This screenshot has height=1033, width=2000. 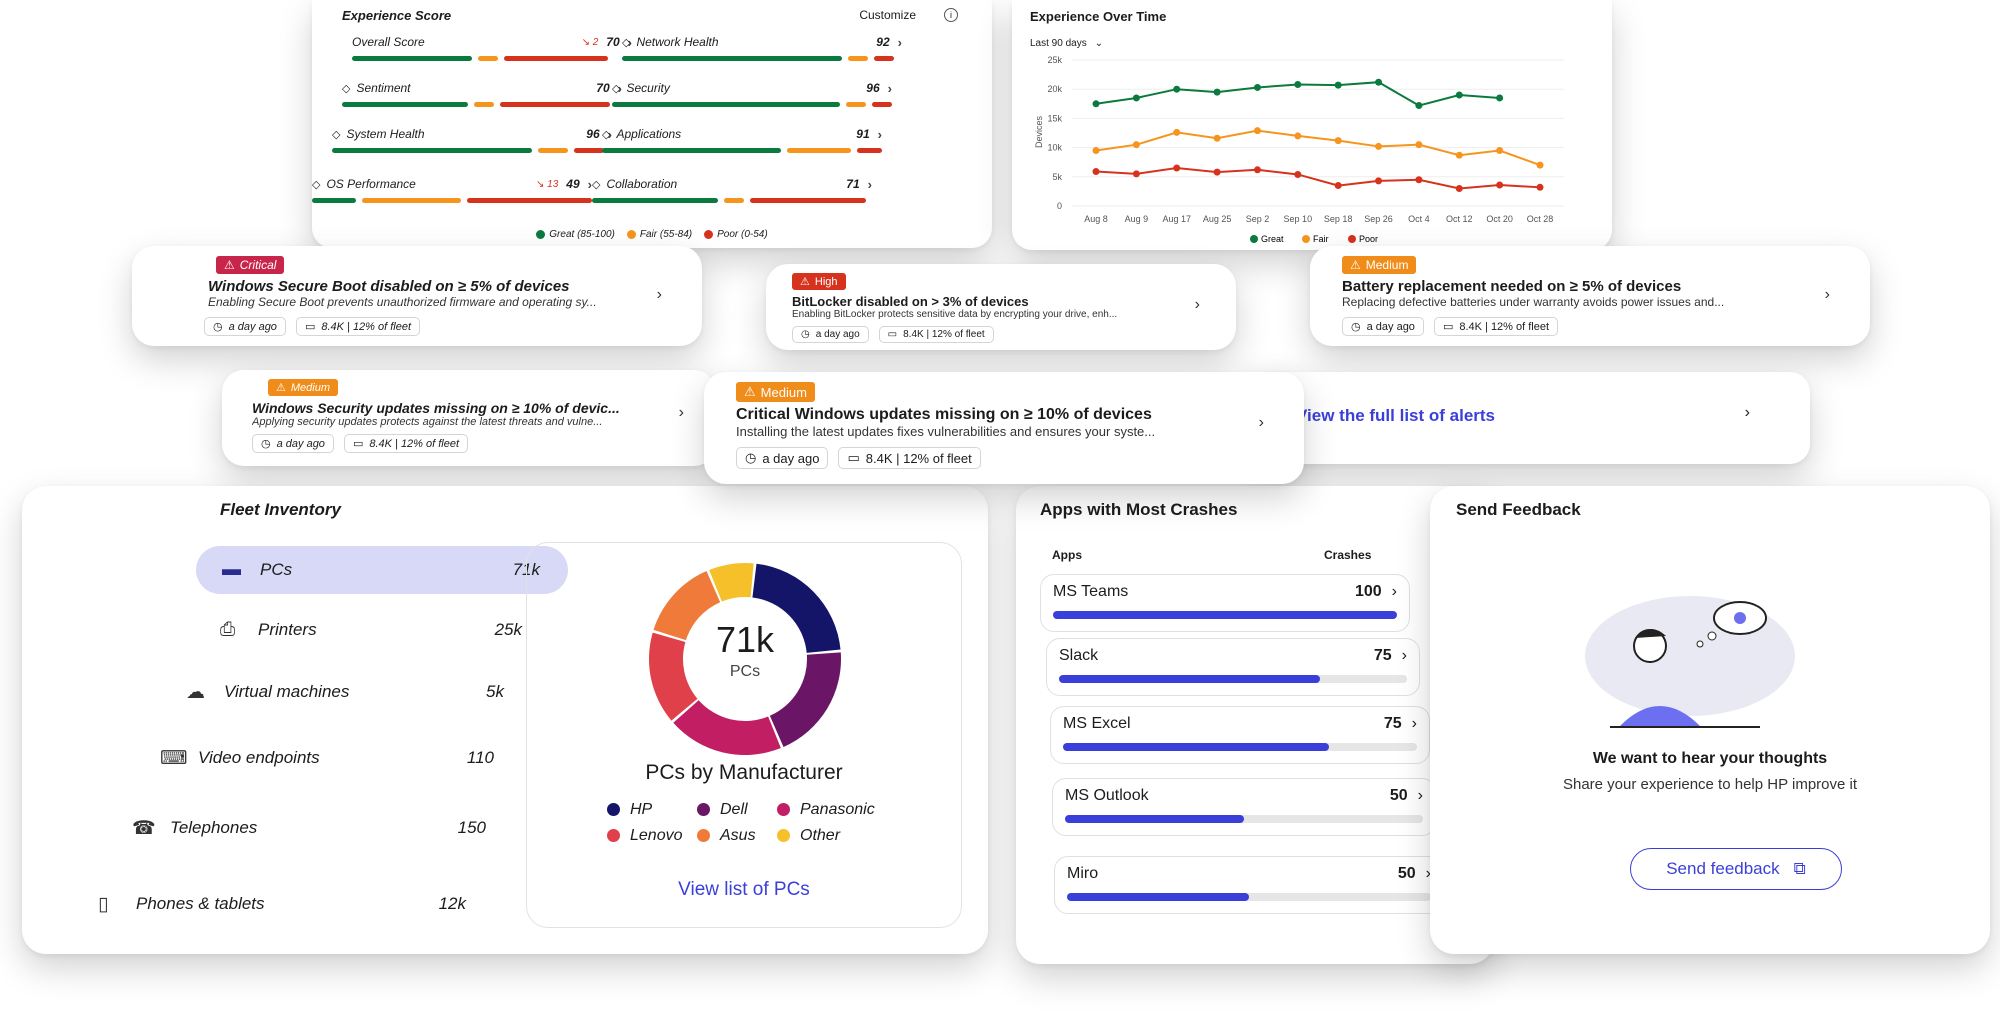 What do you see at coordinates (1312, 43) in the screenshot?
I see `range-select: Last 90 days ⌄` at bounding box center [1312, 43].